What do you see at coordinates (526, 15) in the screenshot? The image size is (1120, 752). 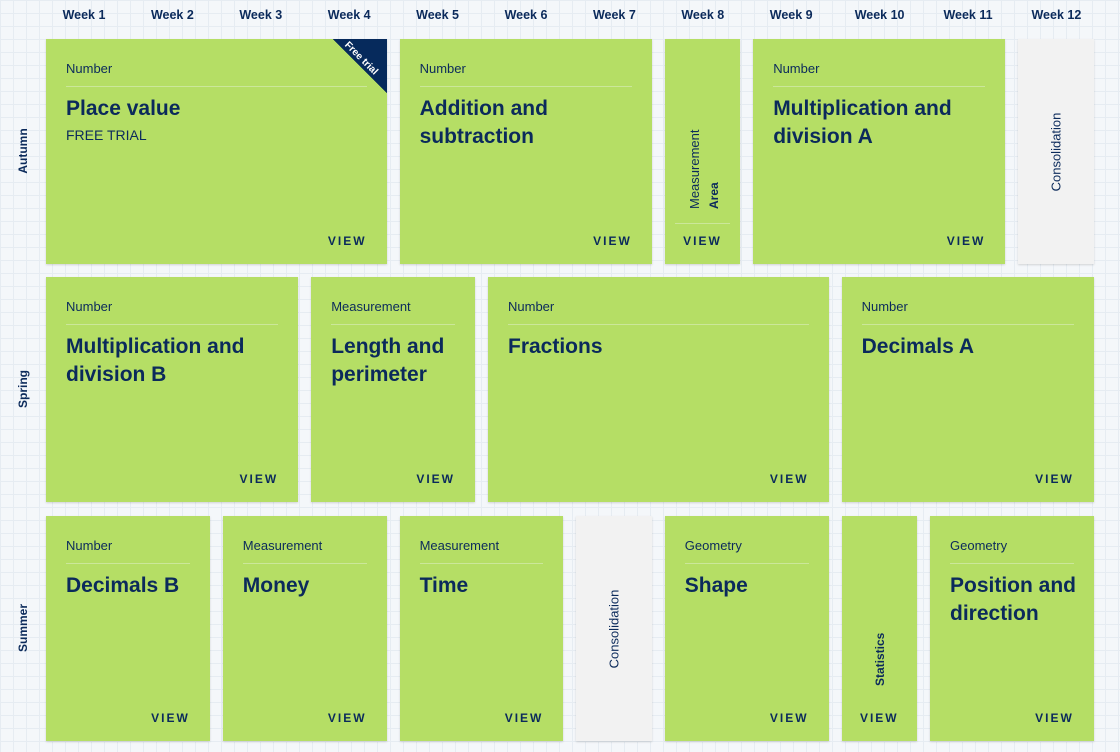 I see `week-header: Week 6` at bounding box center [526, 15].